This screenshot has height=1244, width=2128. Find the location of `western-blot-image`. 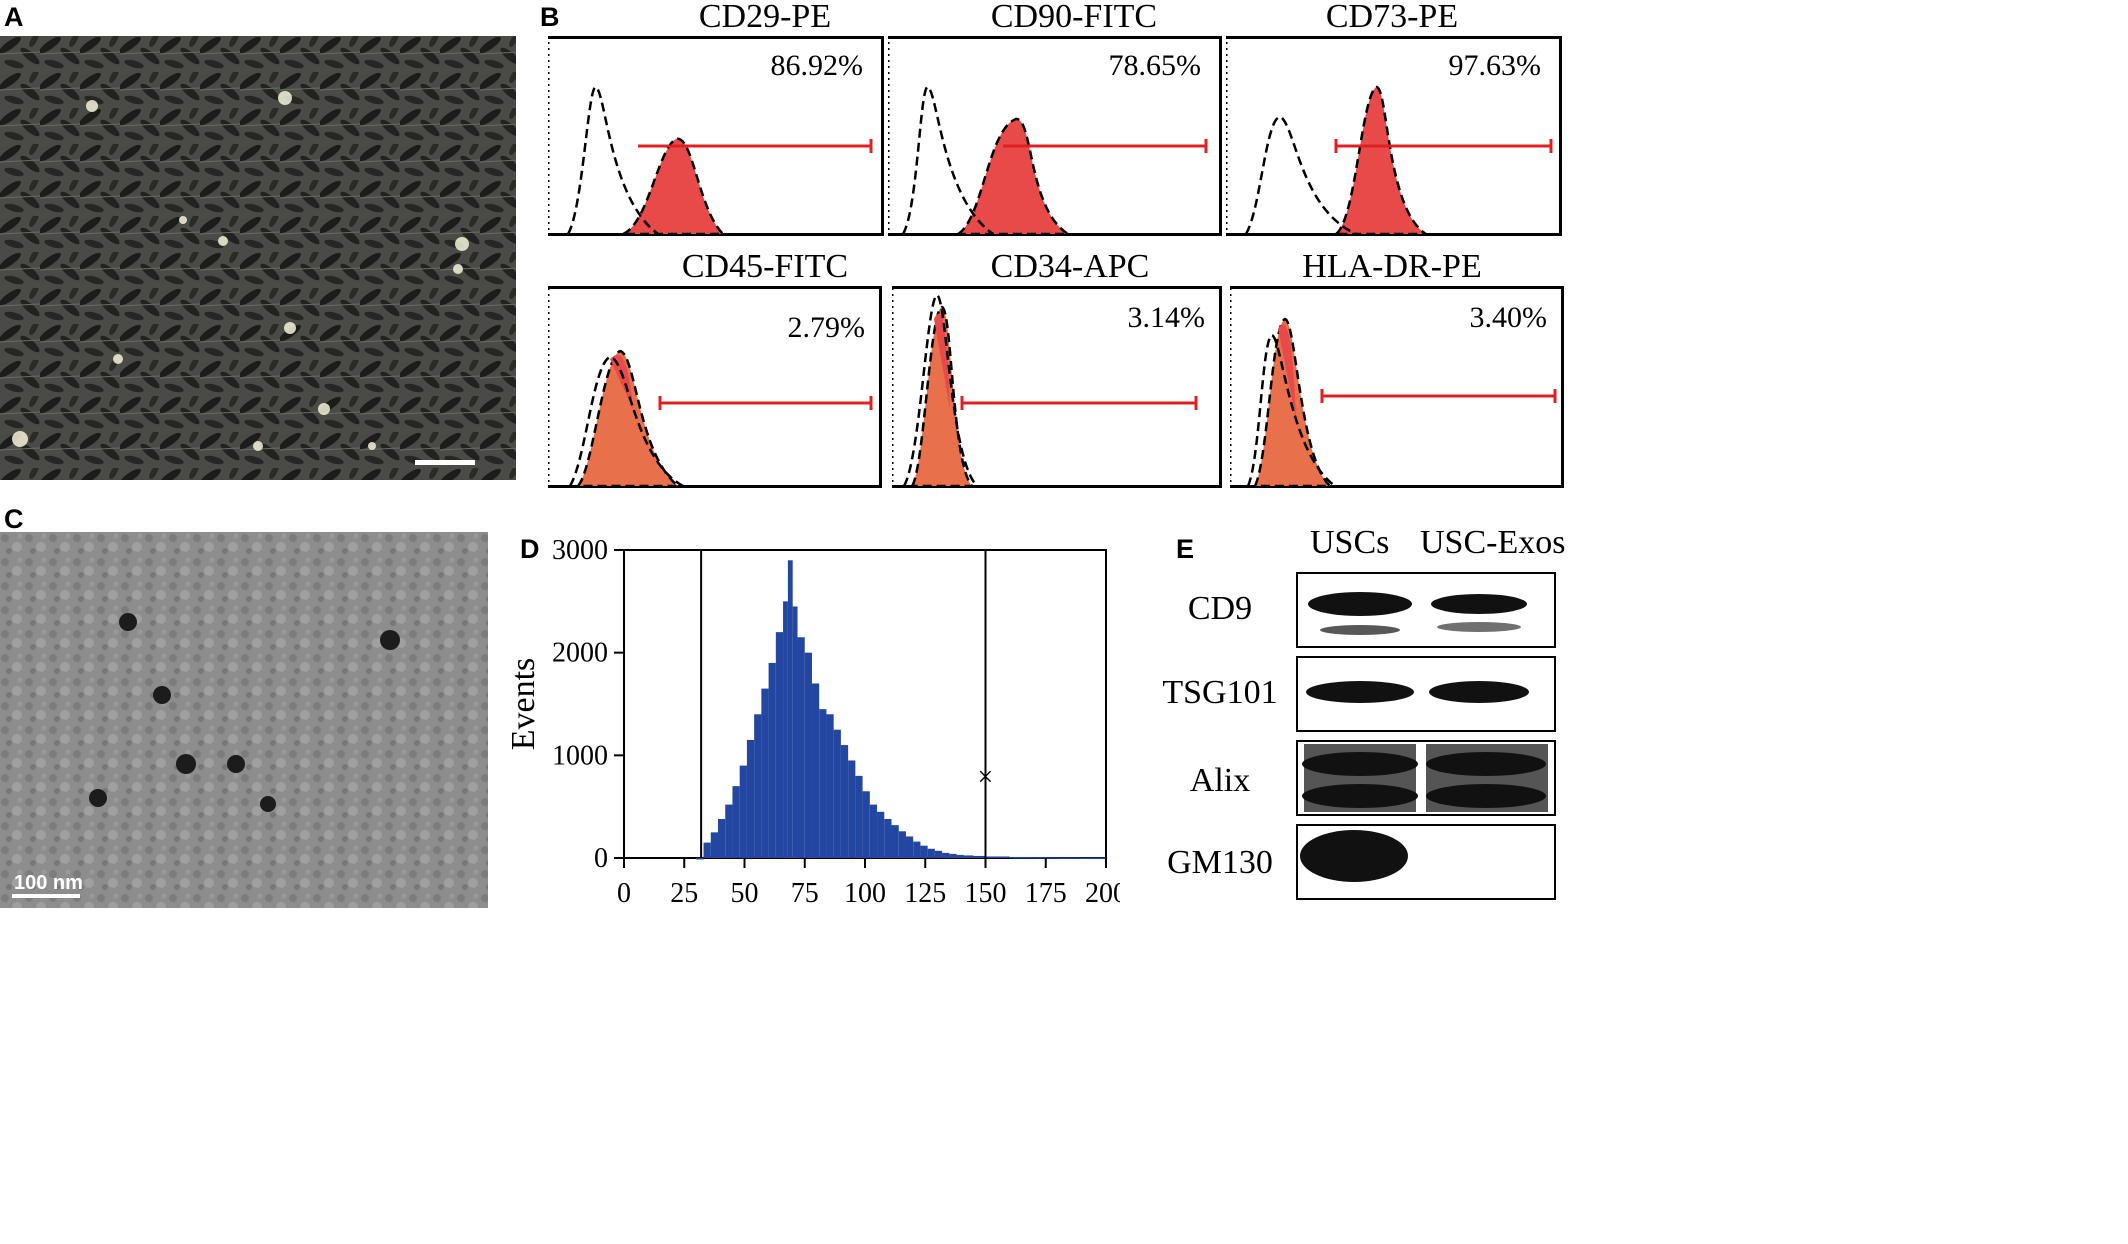

western-blot-image is located at coordinates (1426, 736).